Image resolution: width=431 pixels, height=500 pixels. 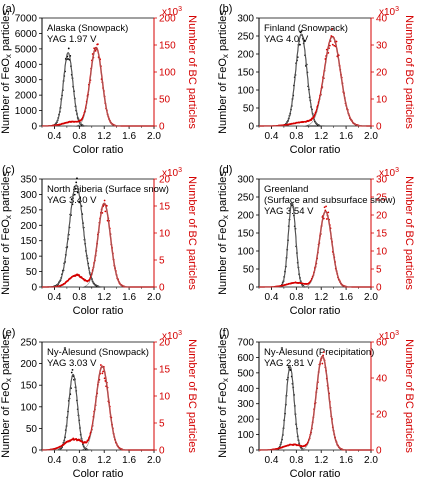 What do you see at coordinates (26, 80) in the screenshot?
I see `y-left-tick-label: 3000` at bounding box center [26, 80].